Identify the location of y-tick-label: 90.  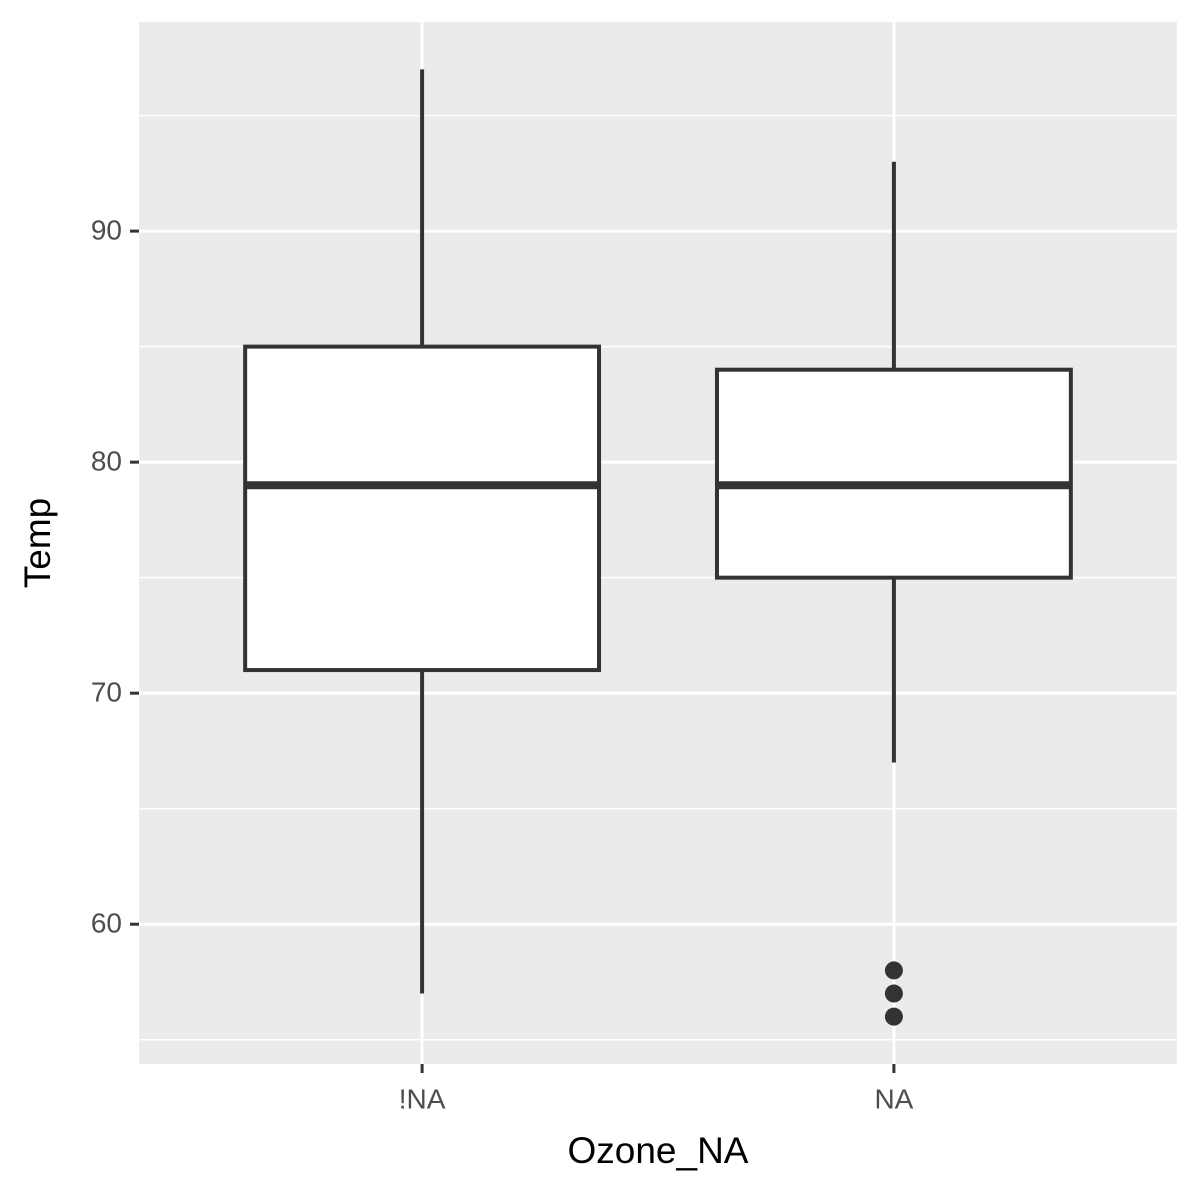
(106, 229).